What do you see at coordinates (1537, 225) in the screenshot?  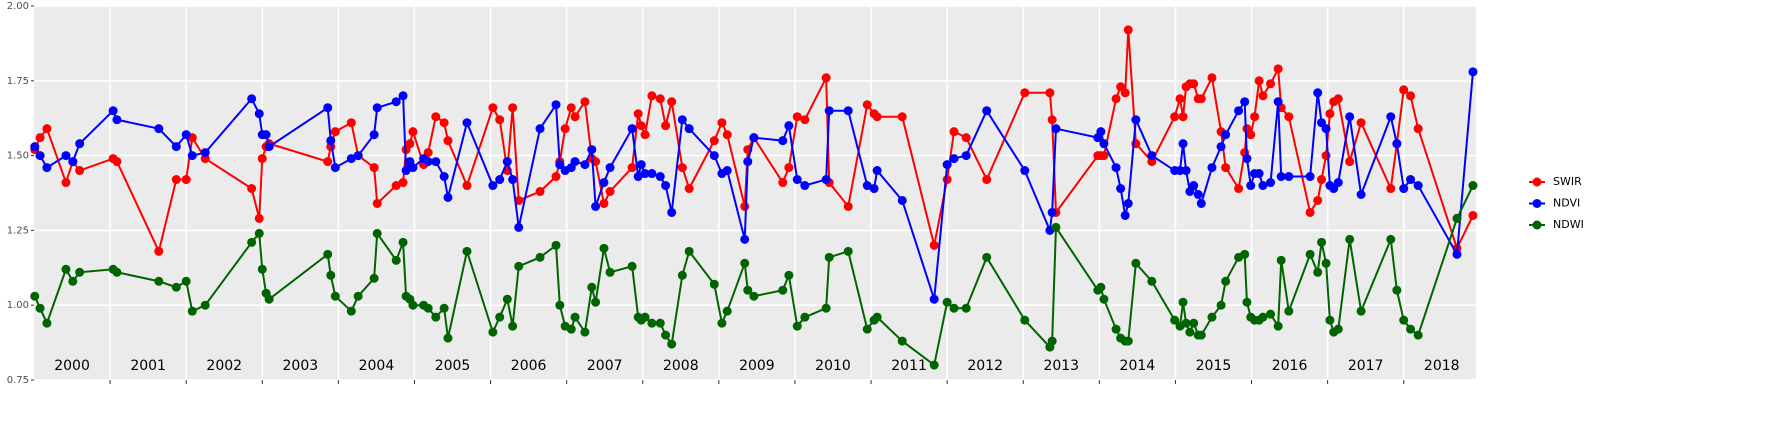 I see `legend-marker` at bounding box center [1537, 225].